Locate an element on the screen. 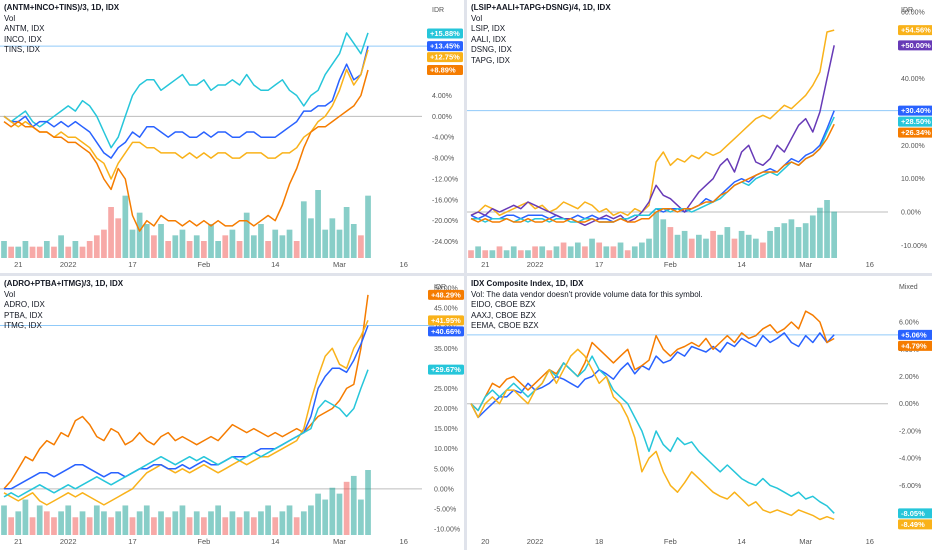 This screenshot has height=550, width=932. legend-series-eido: EIDO, CBOE BZX is located at coordinates (503, 304).